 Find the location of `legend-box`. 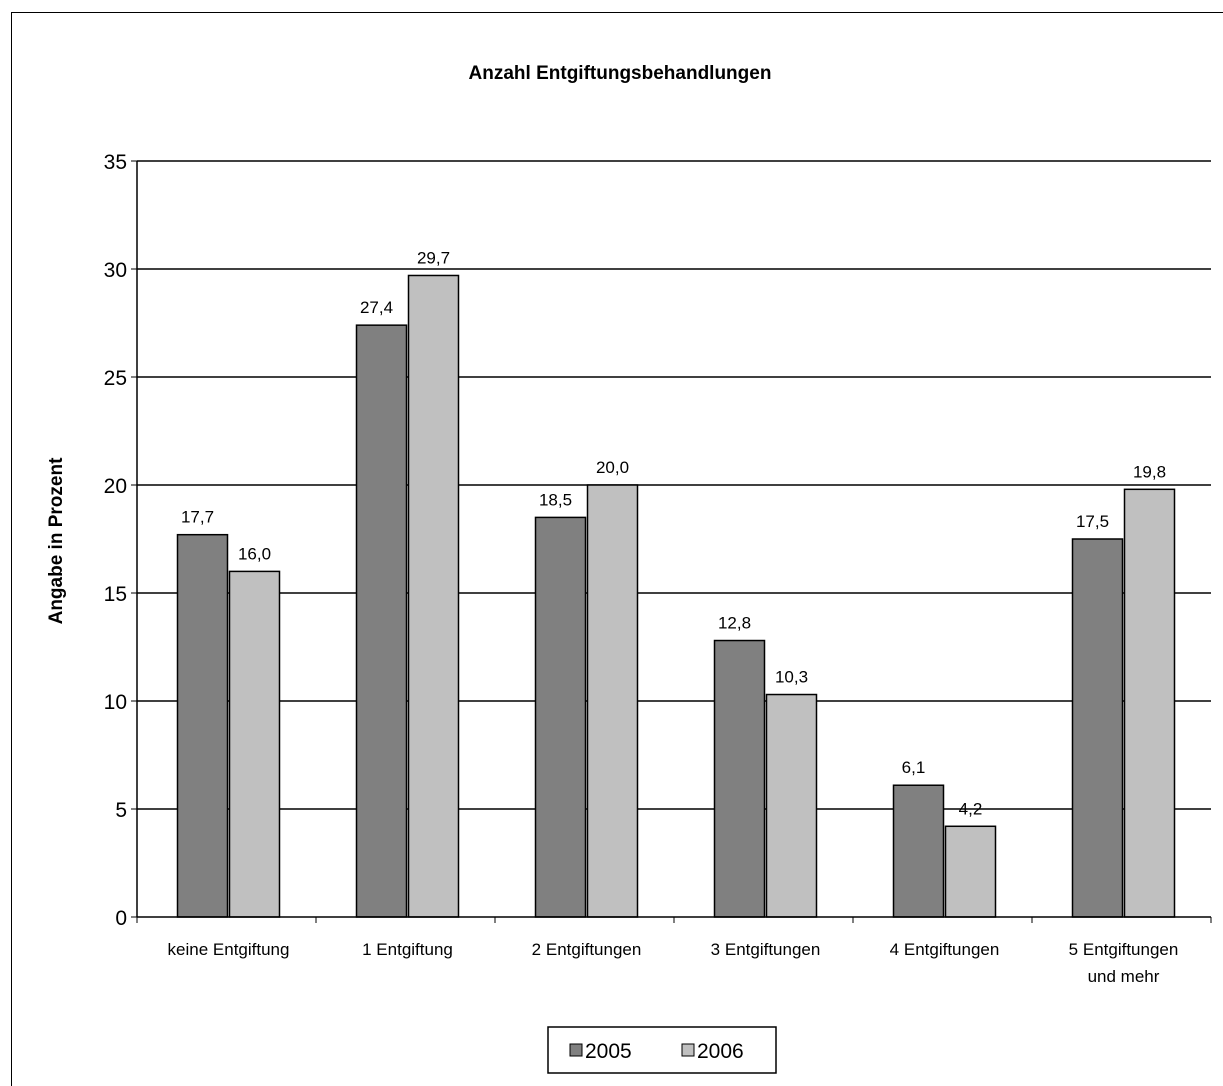

legend-box is located at coordinates (662, 1050).